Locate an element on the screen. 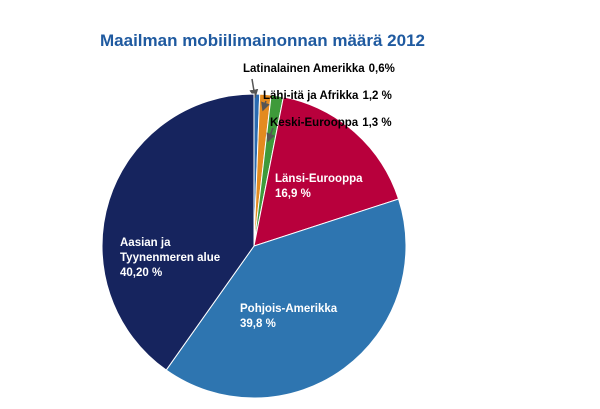  slice-label: Latinalainen Amerikka 0,6% is located at coordinates (319, 69).